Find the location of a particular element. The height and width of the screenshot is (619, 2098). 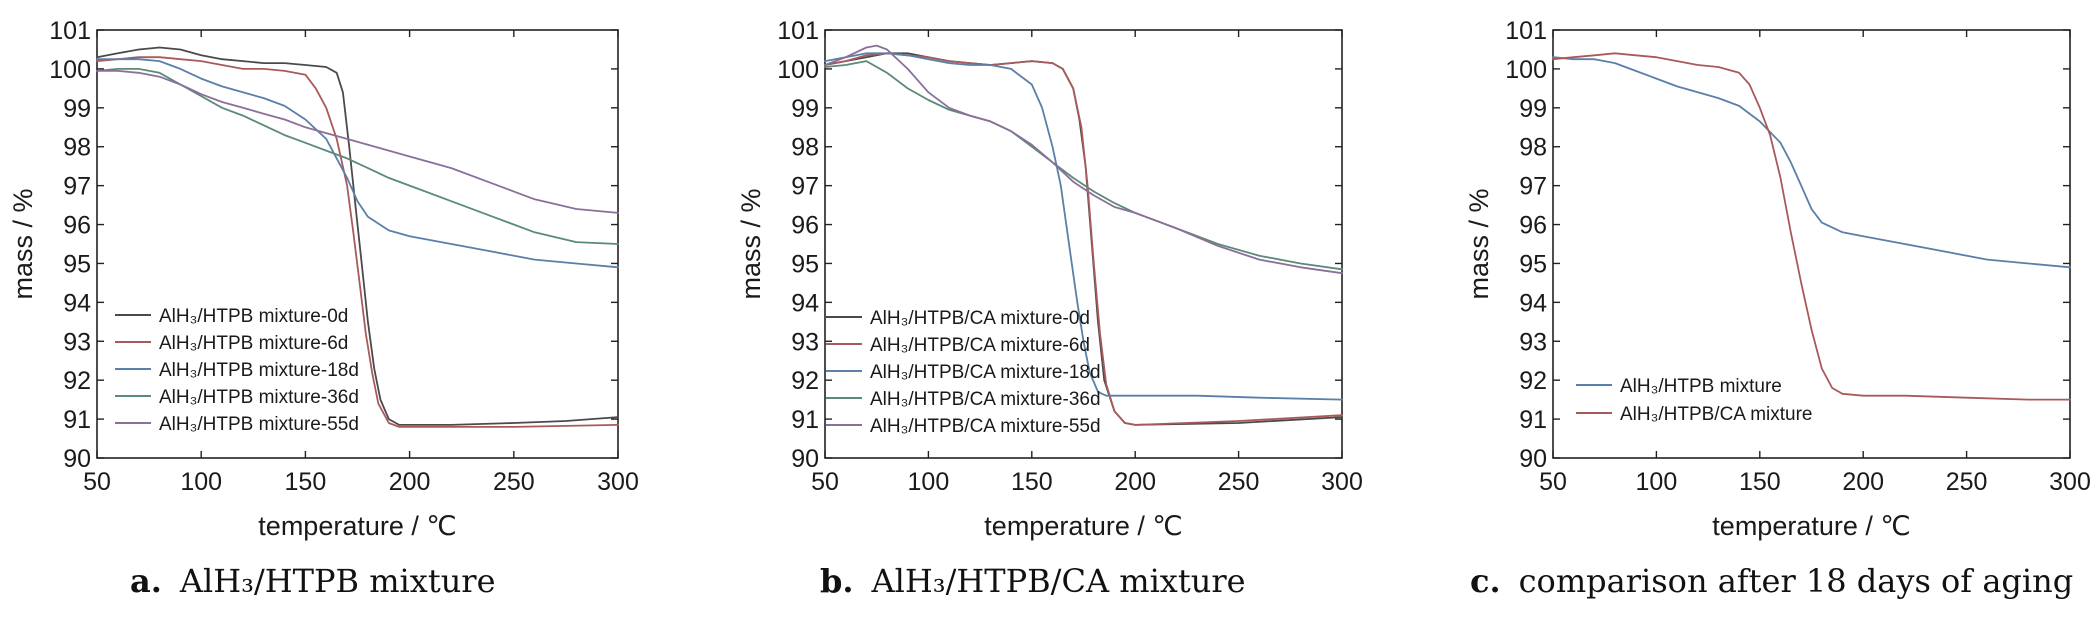

legend: AlH₃/HTPB mixture AlH₃/HTPB/CA mixture is located at coordinates (1694, 400).